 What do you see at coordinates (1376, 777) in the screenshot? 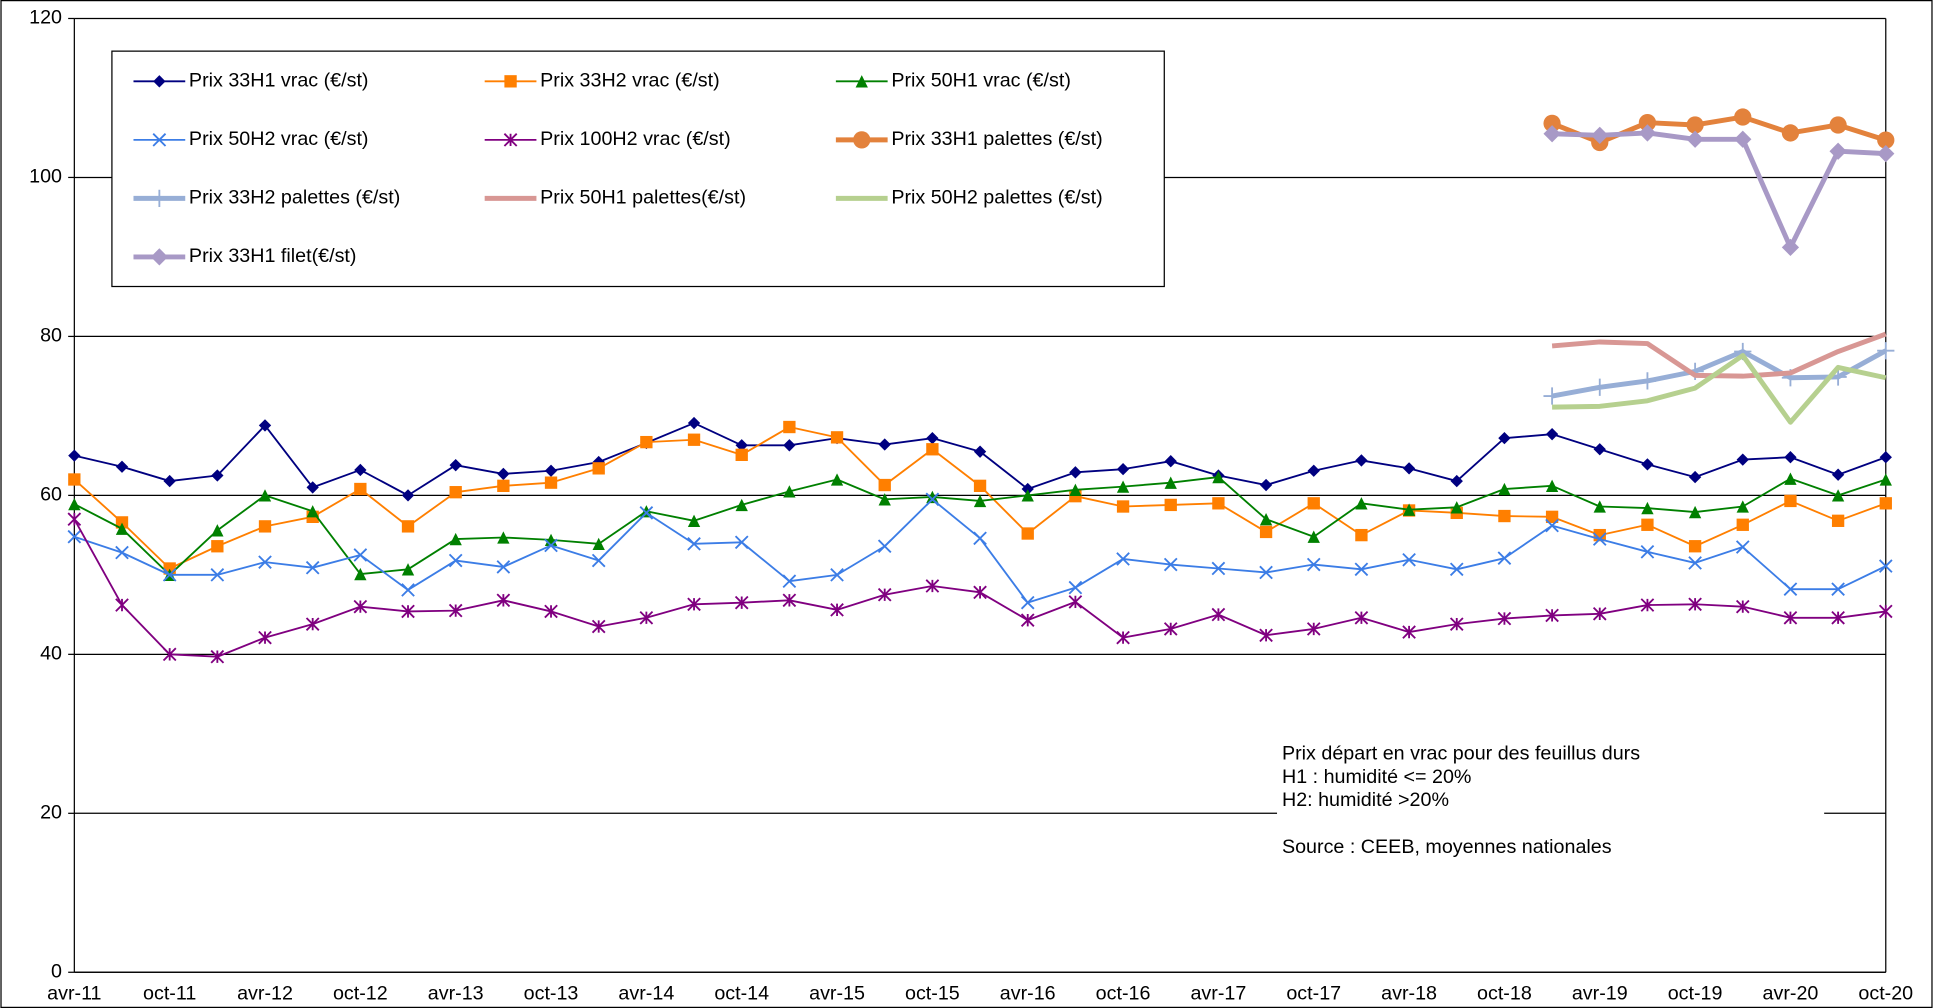
I see `annotation: H1 : humidité <= 20%` at bounding box center [1376, 777].